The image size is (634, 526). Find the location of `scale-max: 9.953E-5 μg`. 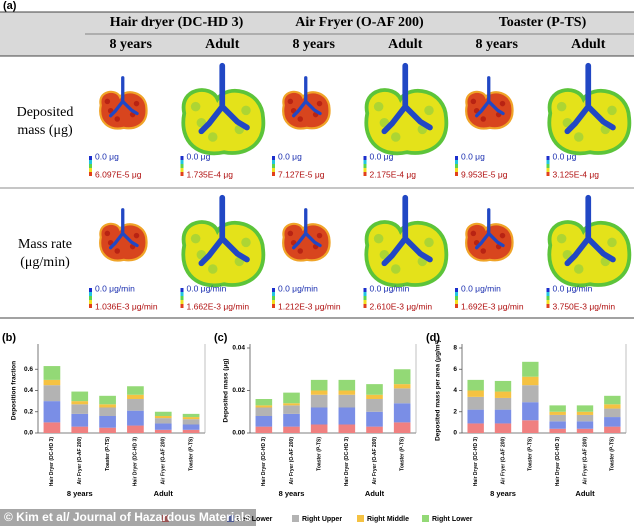

scale-max: 9.953E-5 μg is located at coordinates (484, 174).